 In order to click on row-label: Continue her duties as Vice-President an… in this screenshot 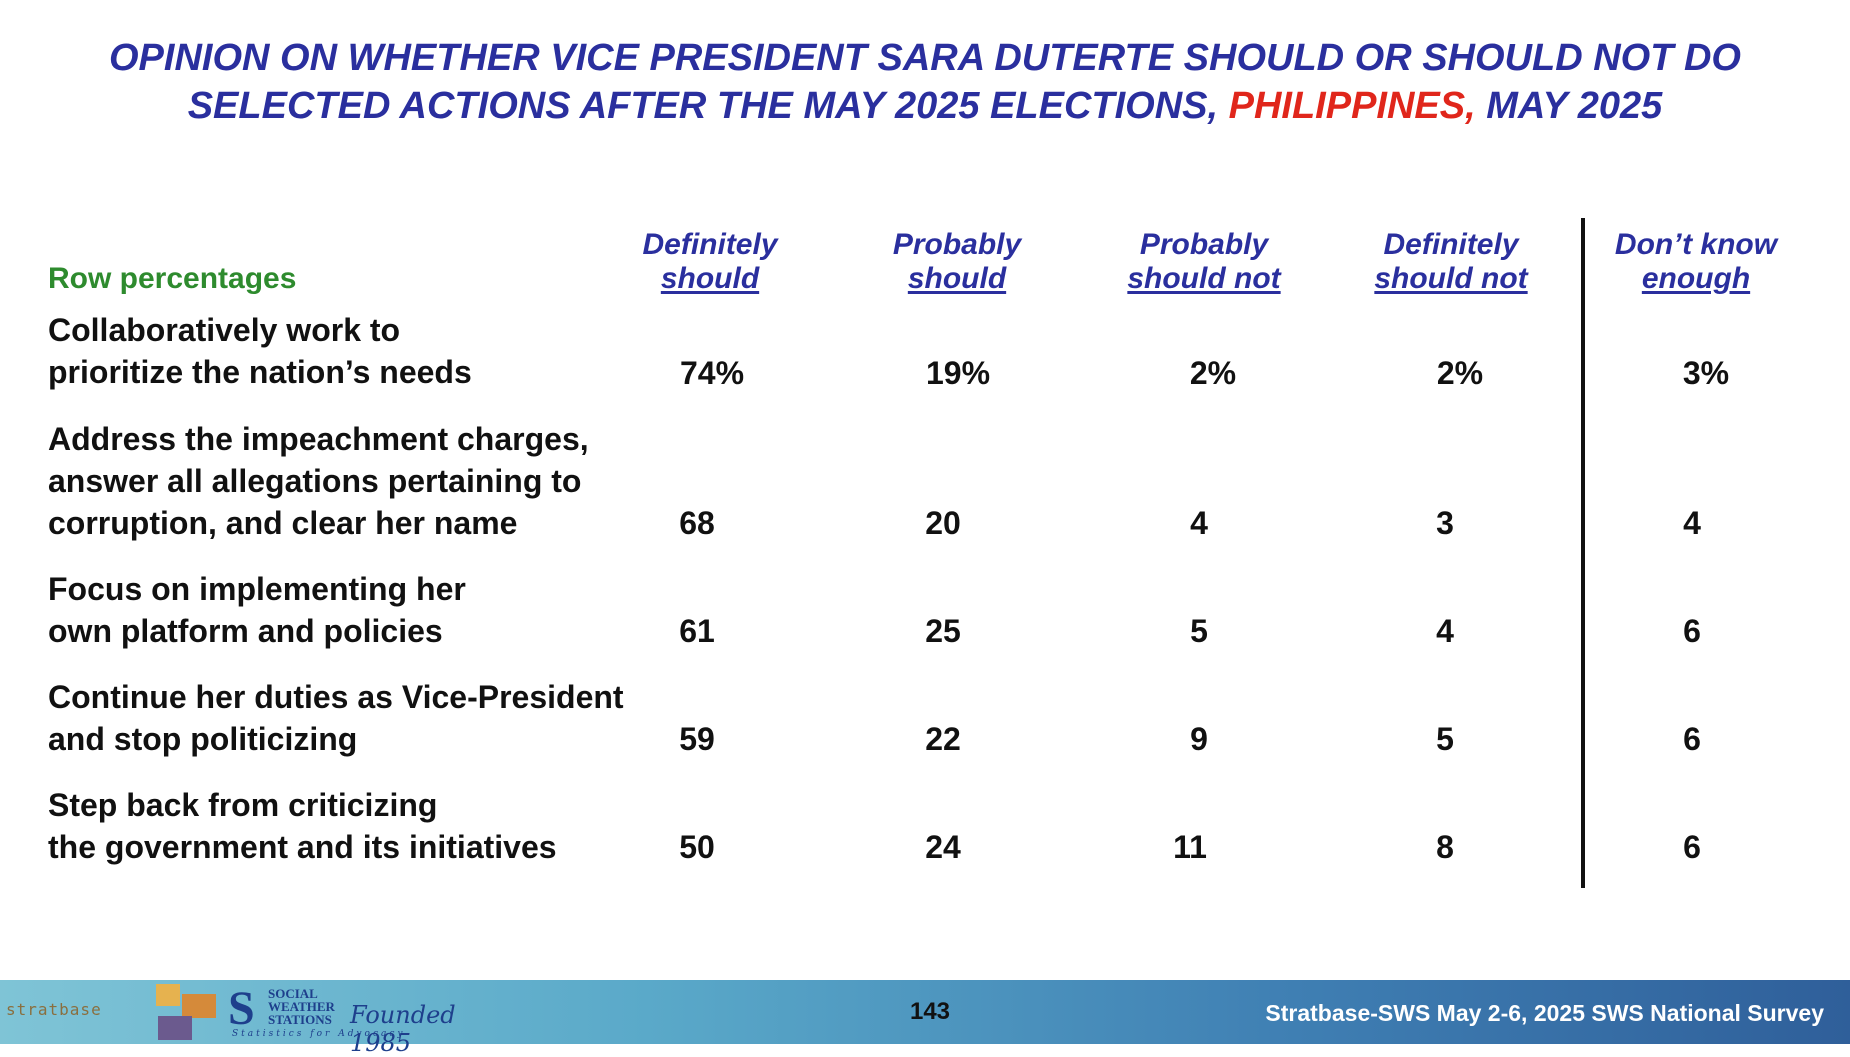, I will do `click(368, 718)`.